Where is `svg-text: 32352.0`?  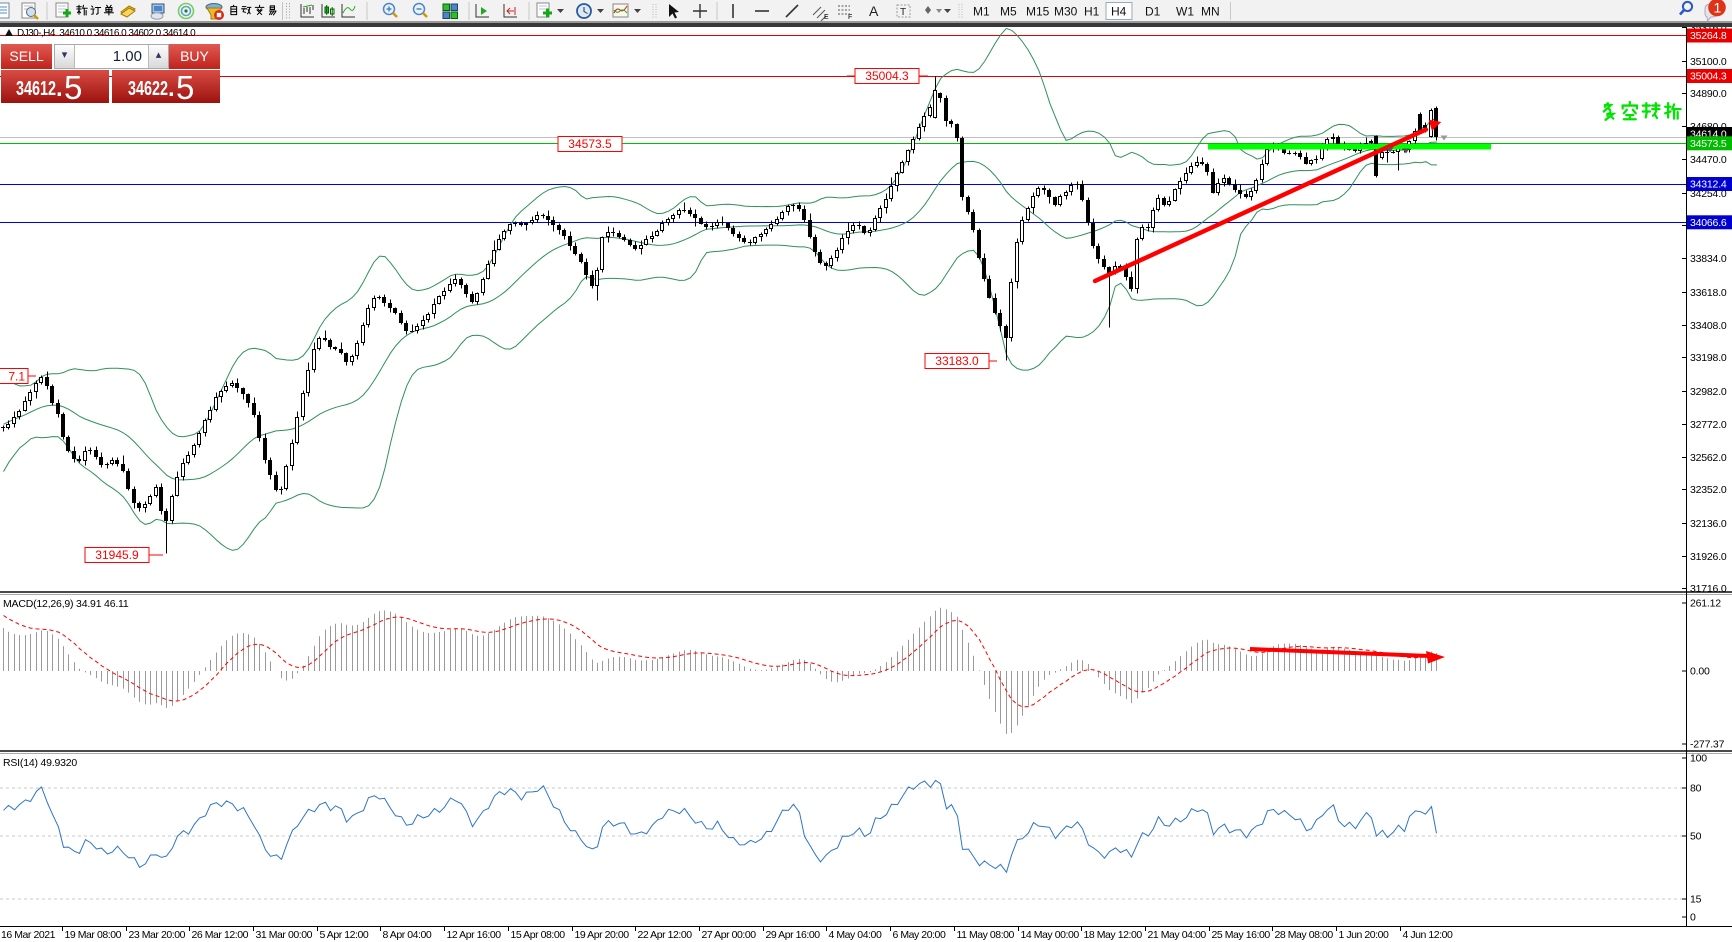
svg-text: 32352.0 is located at coordinates (1708, 490).